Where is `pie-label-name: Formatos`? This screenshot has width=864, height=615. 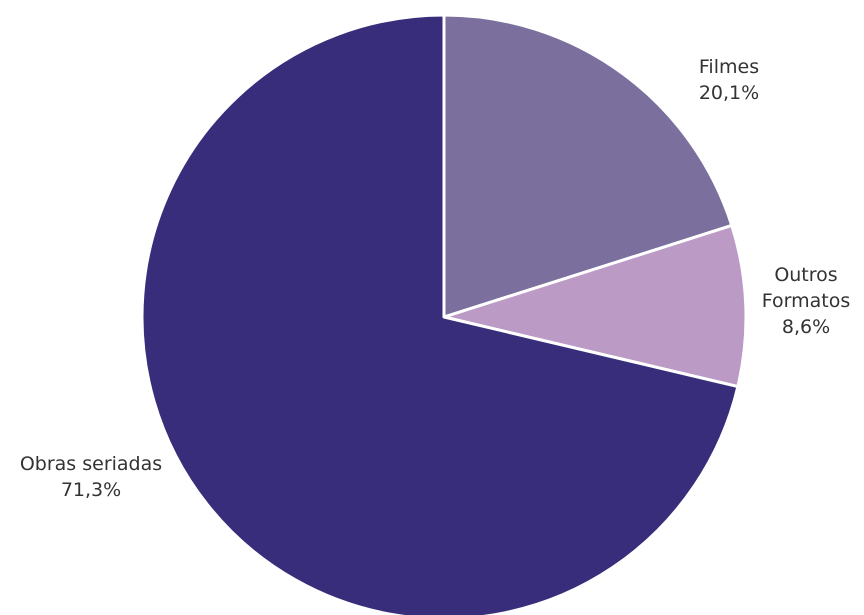
pie-label-name: Formatos is located at coordinates (806, 301).